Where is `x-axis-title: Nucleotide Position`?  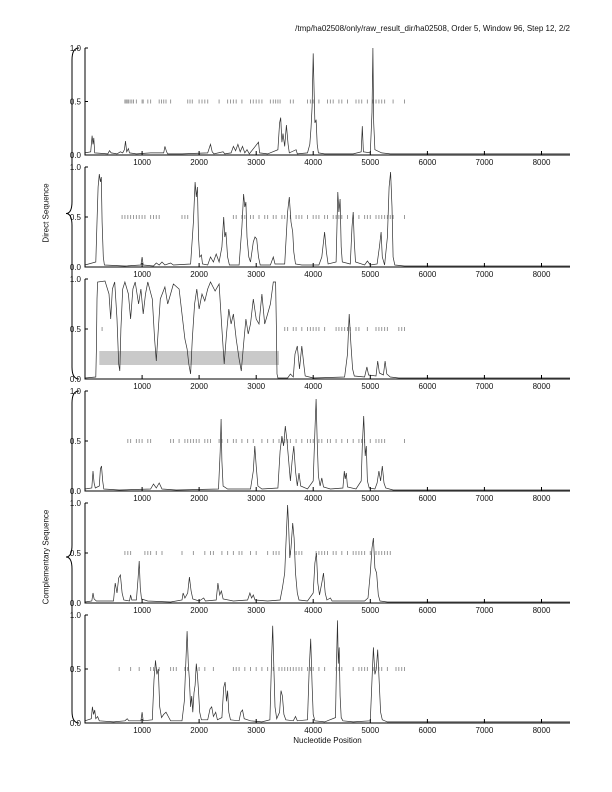 x-axis-title: Nucleotide Position is located at coordinates (327, 740).